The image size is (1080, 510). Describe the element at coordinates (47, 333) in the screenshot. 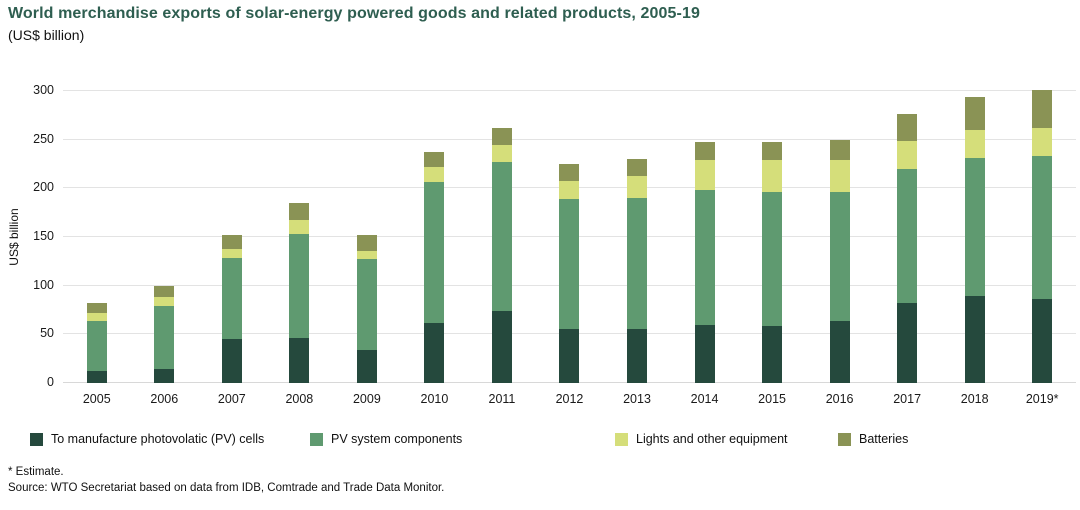

I see `y-tick-label: 50` at that location.